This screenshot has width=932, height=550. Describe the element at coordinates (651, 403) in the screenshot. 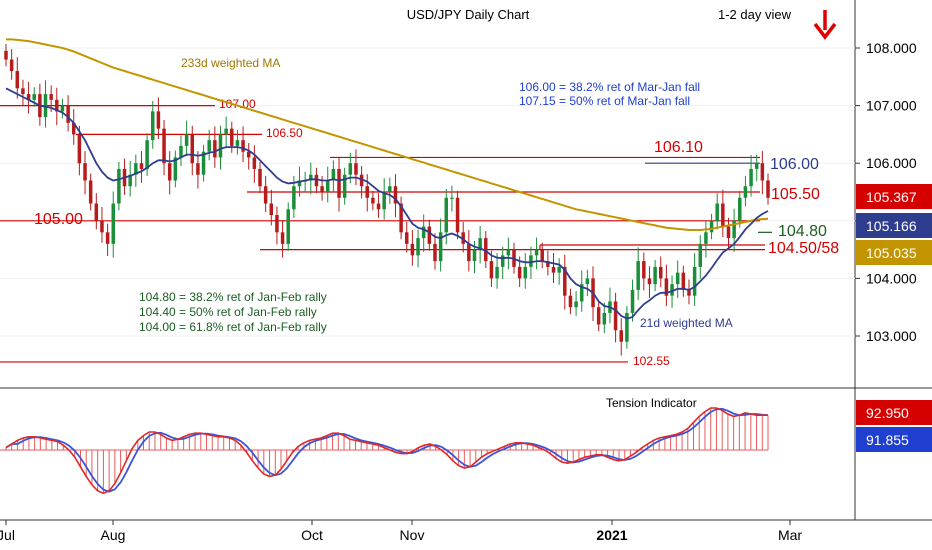

I see `indicator-title: Tension Indicator` at that location.